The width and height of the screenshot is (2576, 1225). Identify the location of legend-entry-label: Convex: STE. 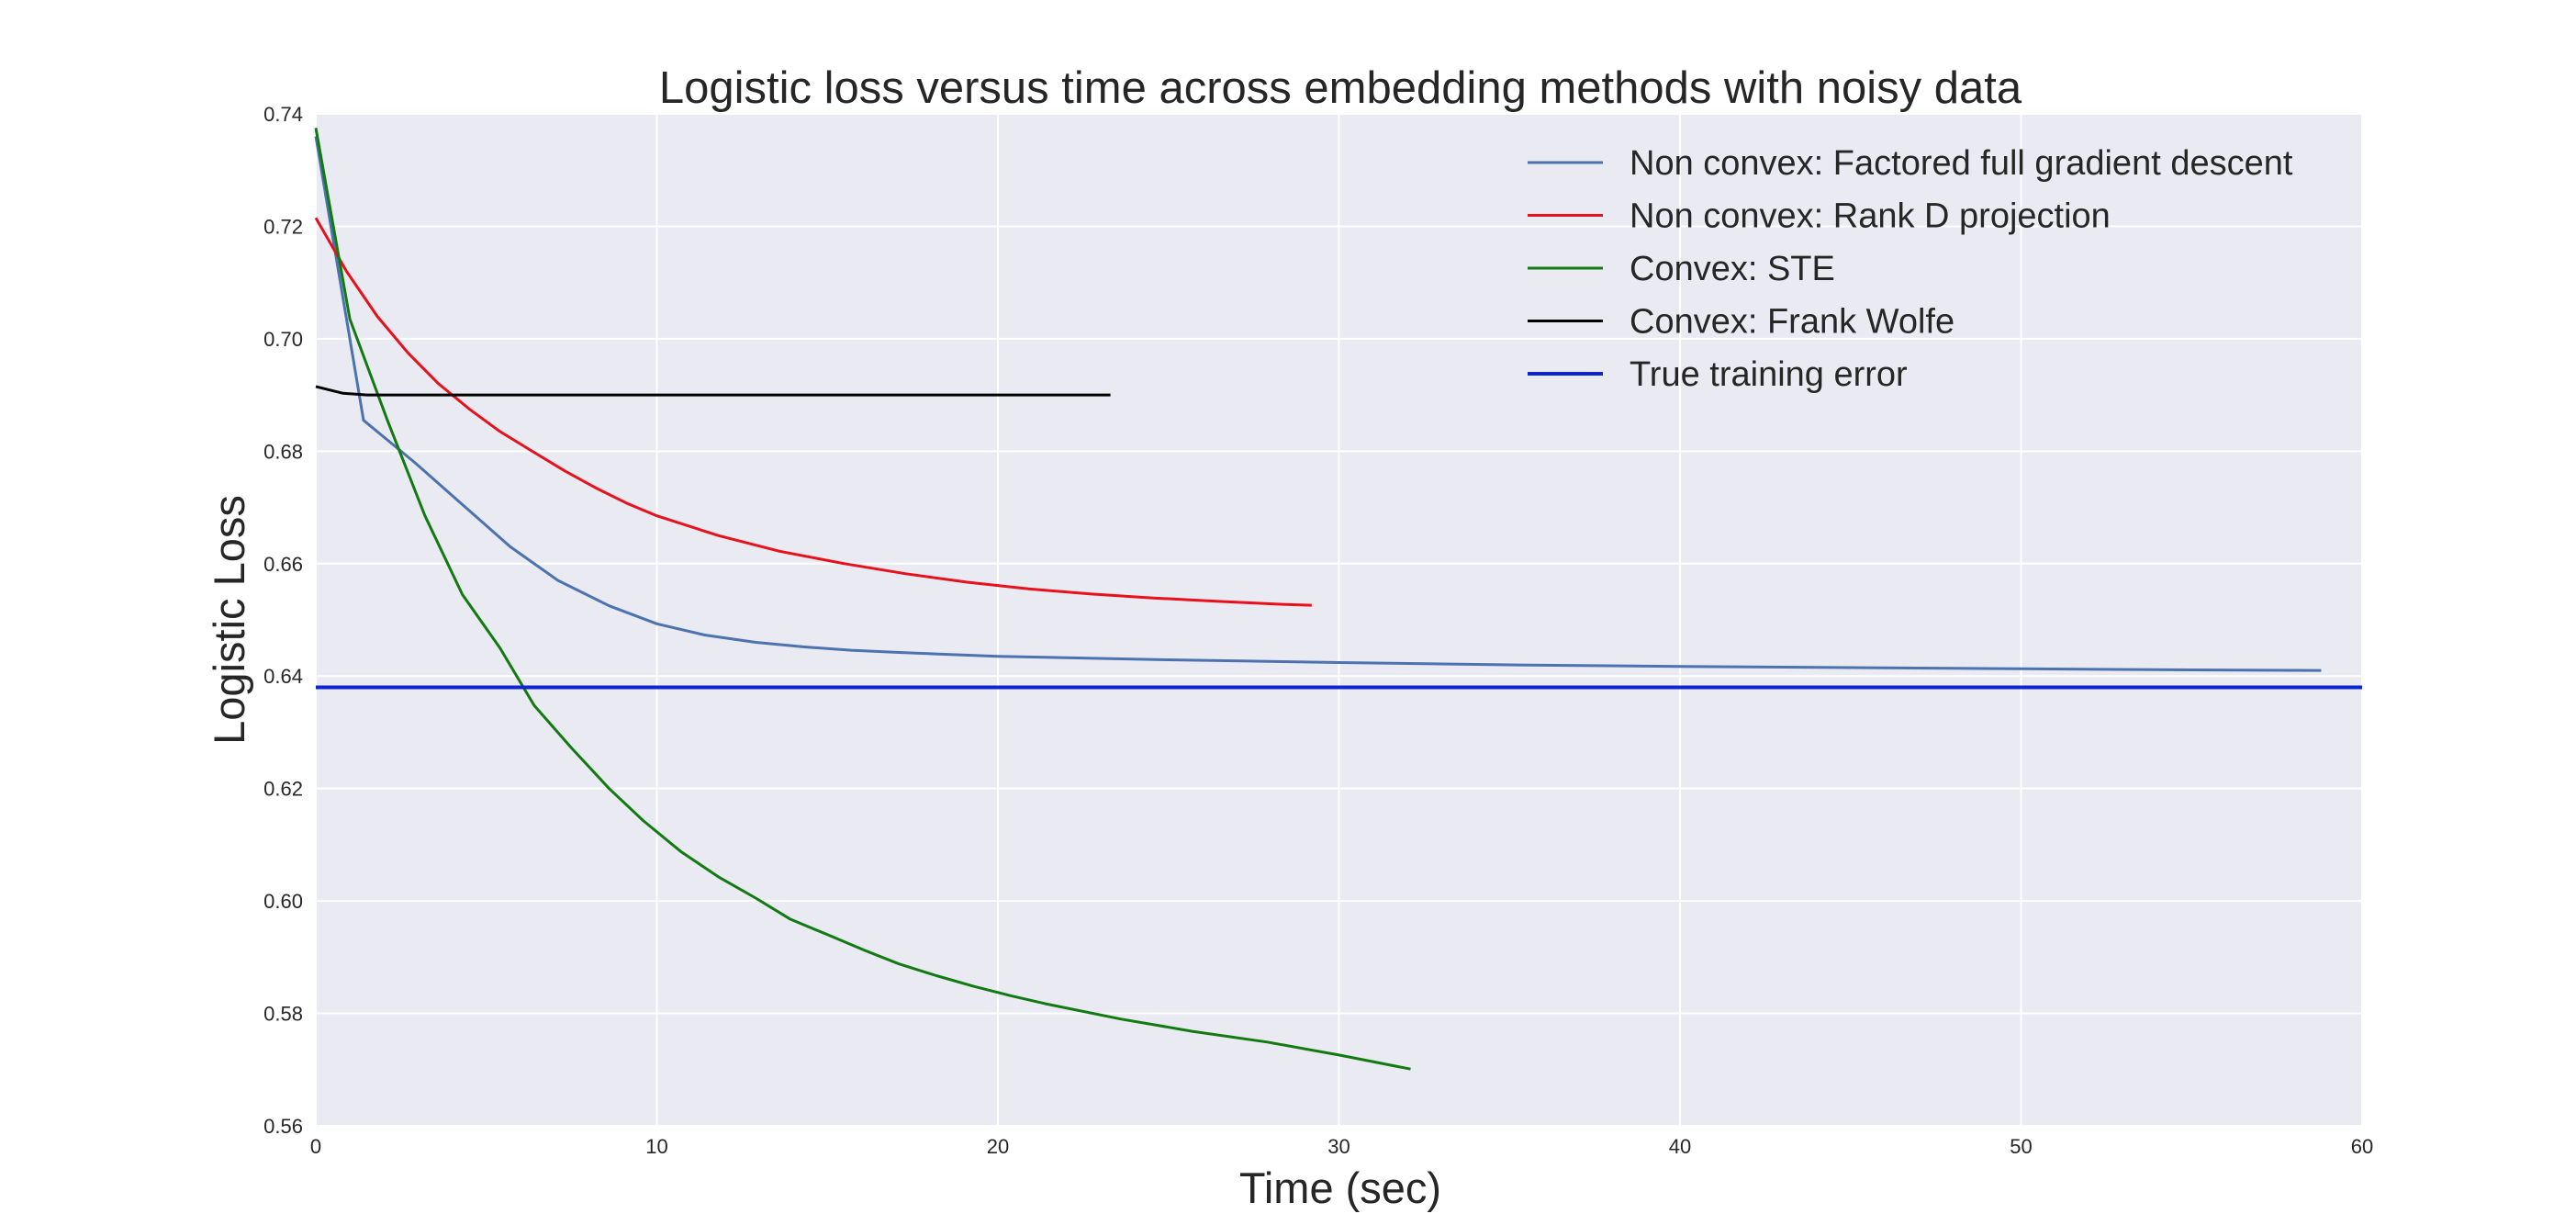
(1732, 269).